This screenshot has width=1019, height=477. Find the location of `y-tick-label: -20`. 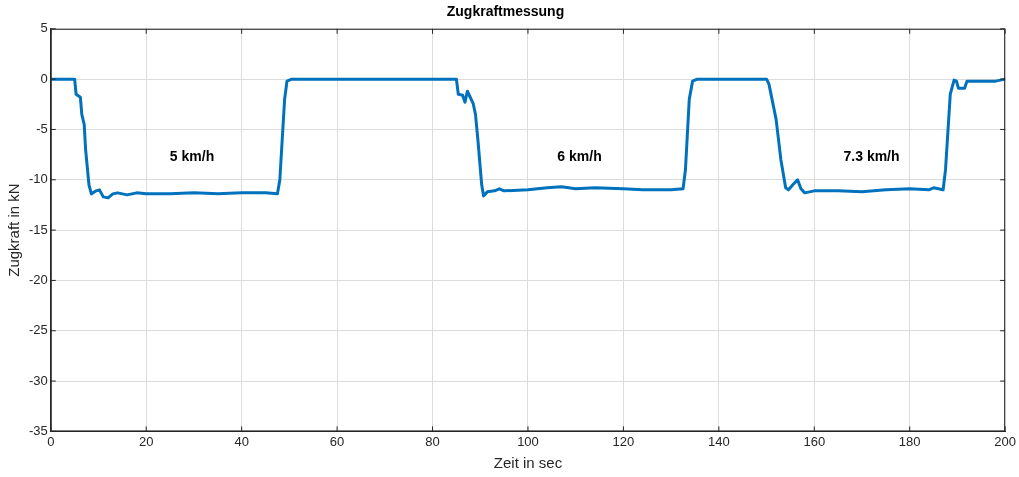

y-tick-label: -20 is located at coordinates (38, 279).